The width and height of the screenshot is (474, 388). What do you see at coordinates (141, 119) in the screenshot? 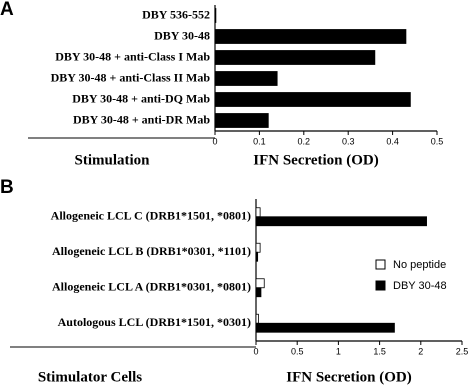
I see `category-label: DBY 30-48 + anti-DR Mab` at bounding box center [141, 119].